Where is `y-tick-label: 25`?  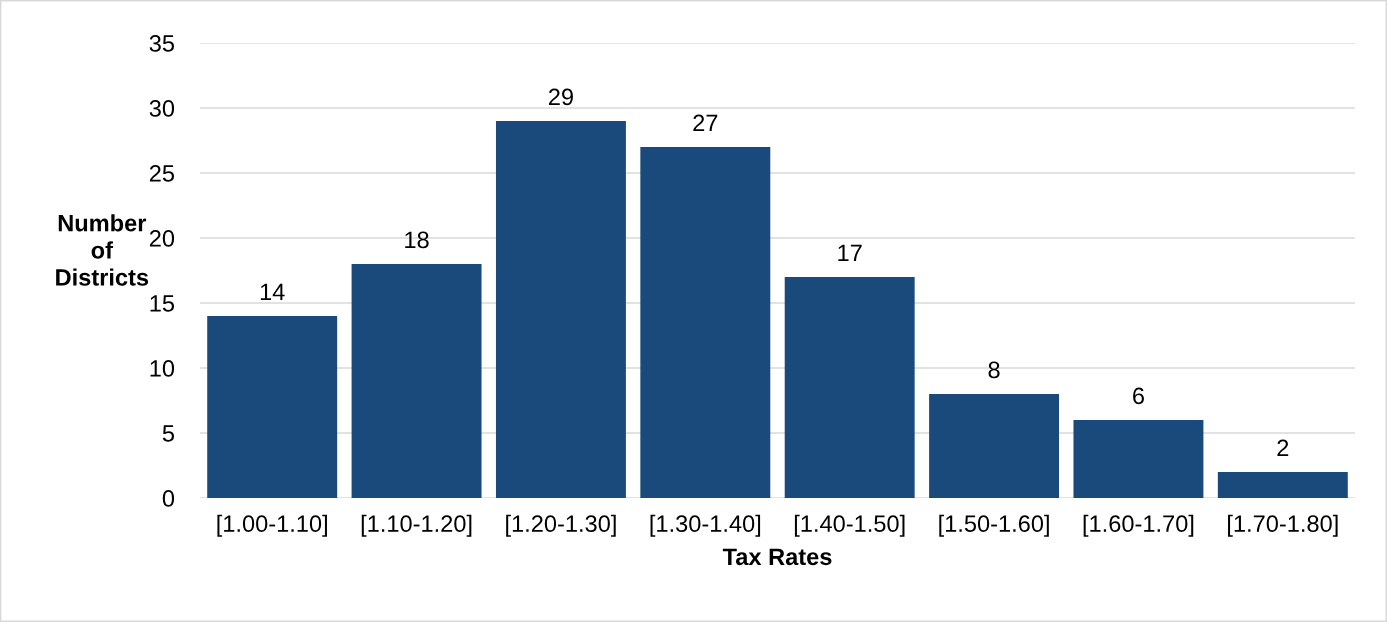
y-tick-label: 25 is located at coordinates (162, 173).